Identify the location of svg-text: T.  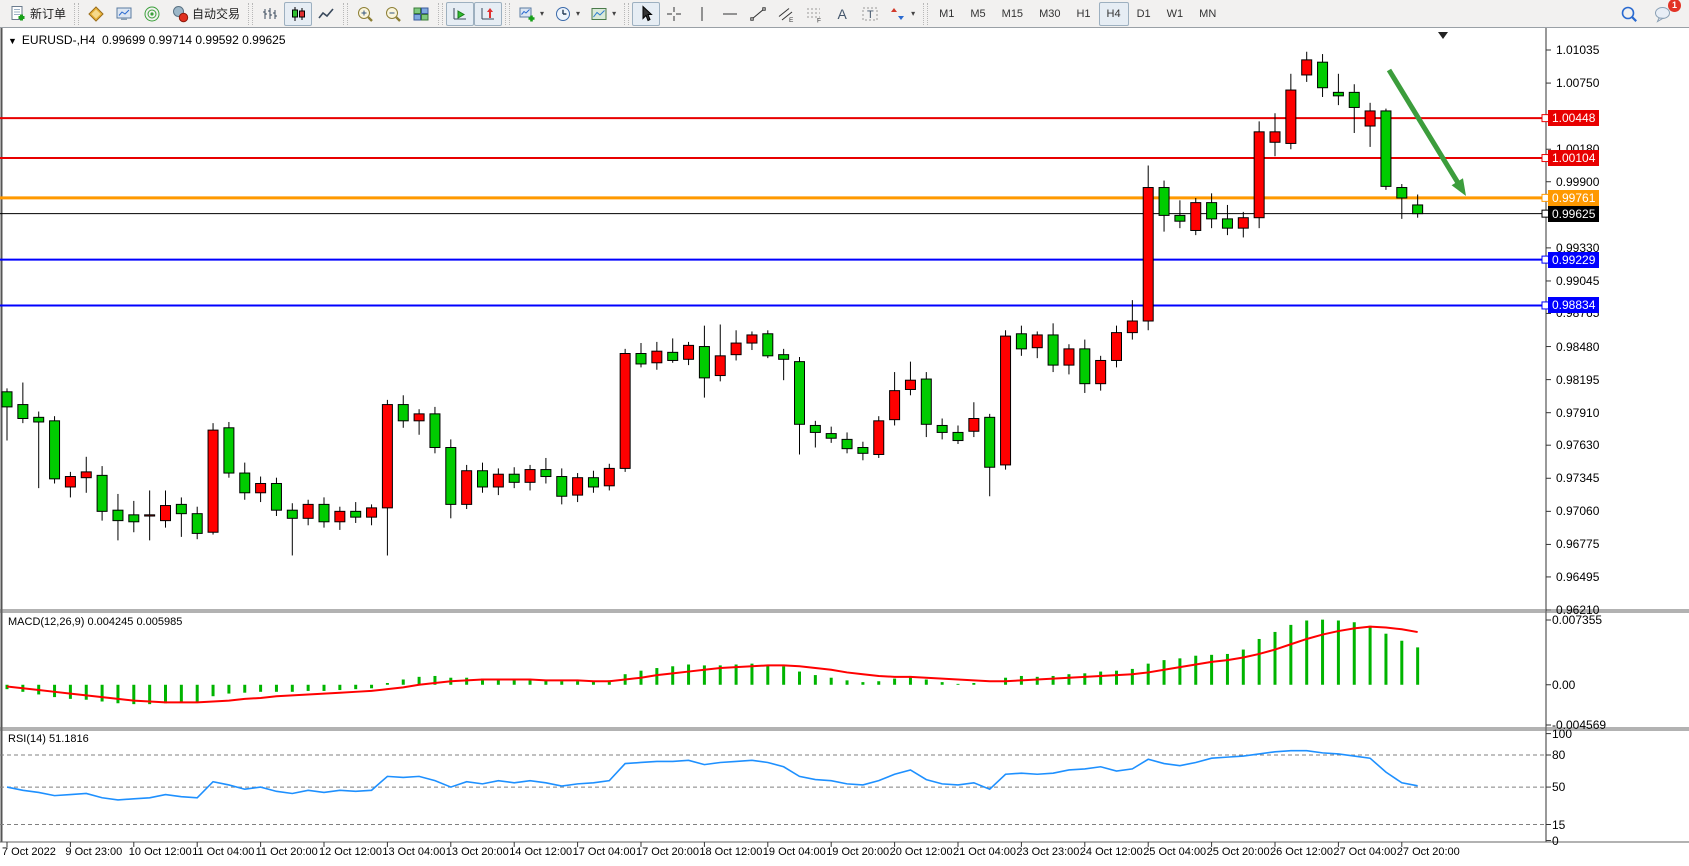
(870, 15).